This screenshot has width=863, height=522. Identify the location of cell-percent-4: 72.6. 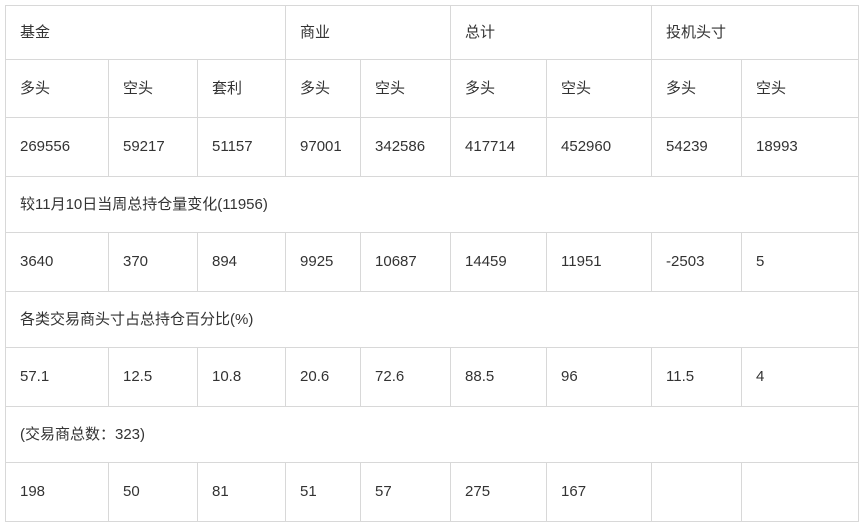
(406, 377).